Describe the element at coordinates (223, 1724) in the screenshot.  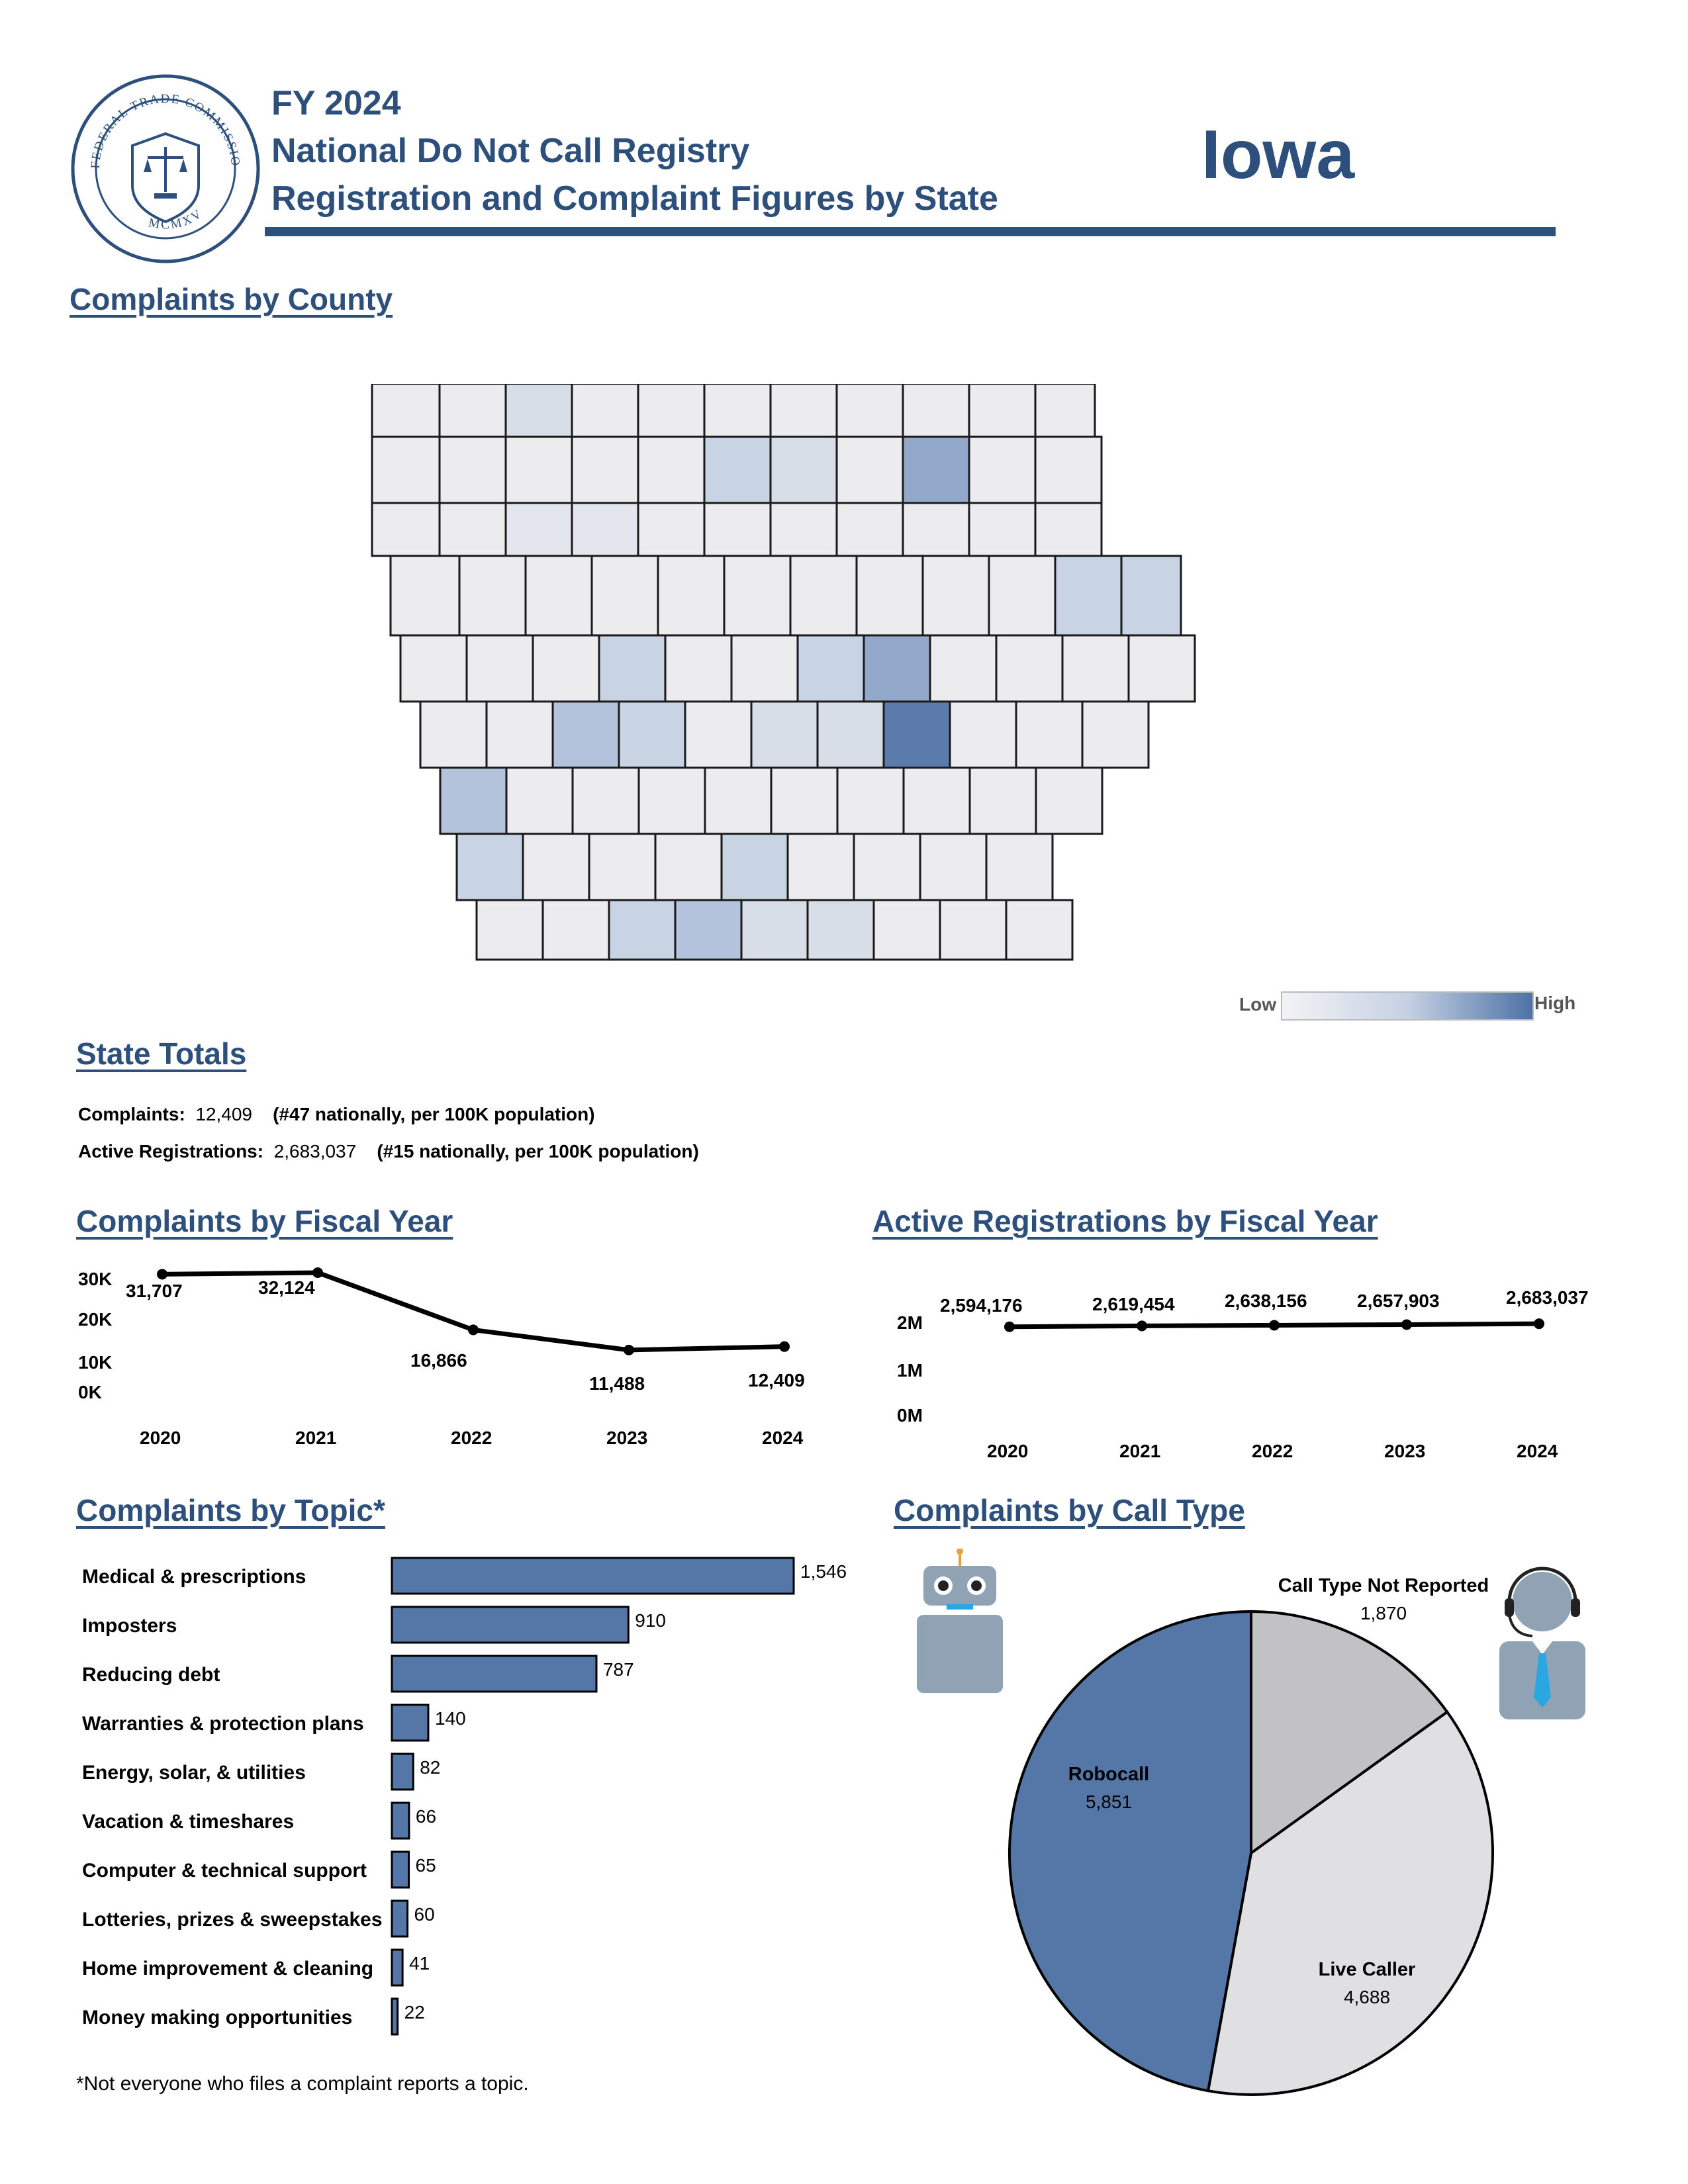
I see `topic-label: Warranties & protection plans` at that location.